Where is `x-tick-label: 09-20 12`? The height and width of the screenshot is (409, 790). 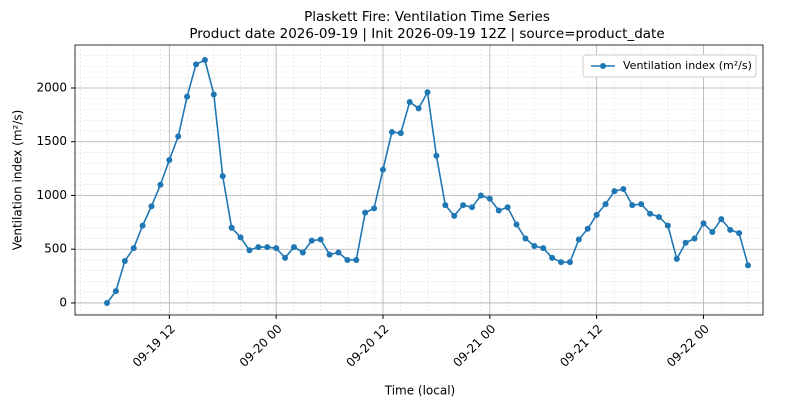 x-tick-label: 09-20 12 is located at coordinates (368, 346).